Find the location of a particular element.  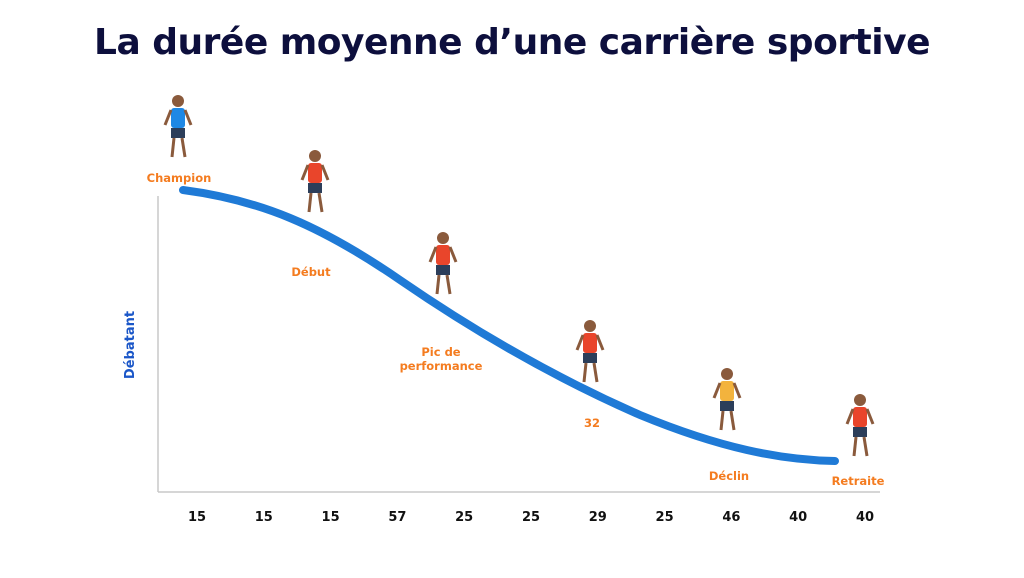

annotation-label: Déclin is located at coordinates (729, 476).